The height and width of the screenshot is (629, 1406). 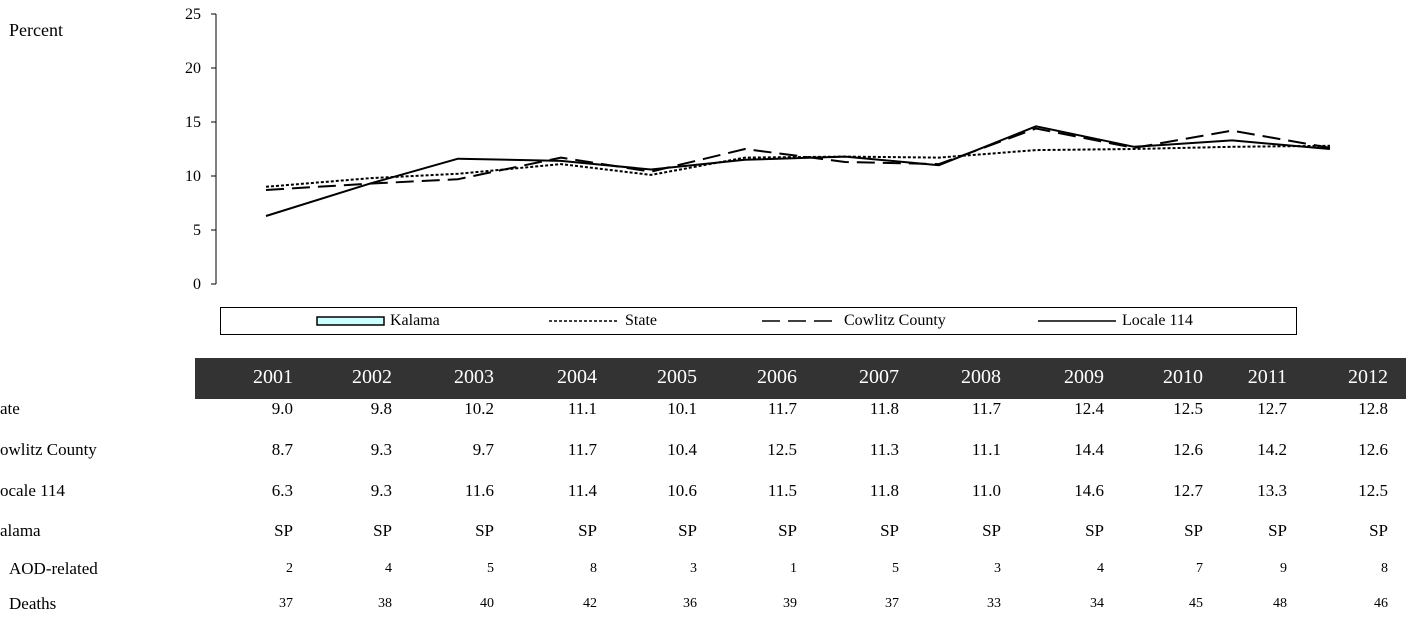 What do you see at coordinates (986, 490) in the screenshot?
I see `table-cell: 11.0` at bounding box center [986, 490].